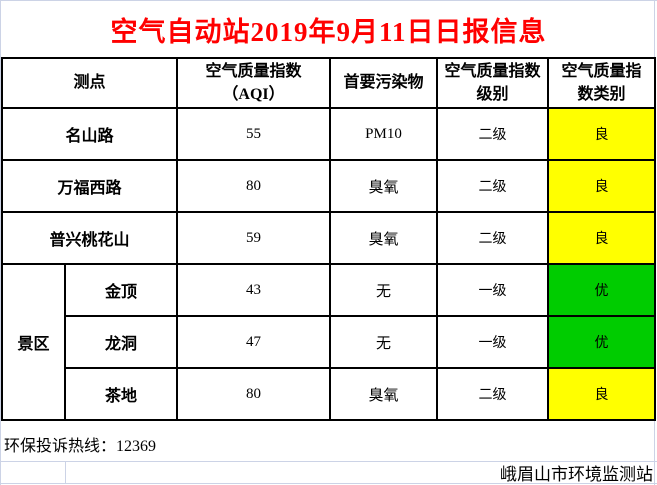 The width and height of the screenshot is (657, 485). I want to click on station-name: 普兴桃花山, so click(89, 238).